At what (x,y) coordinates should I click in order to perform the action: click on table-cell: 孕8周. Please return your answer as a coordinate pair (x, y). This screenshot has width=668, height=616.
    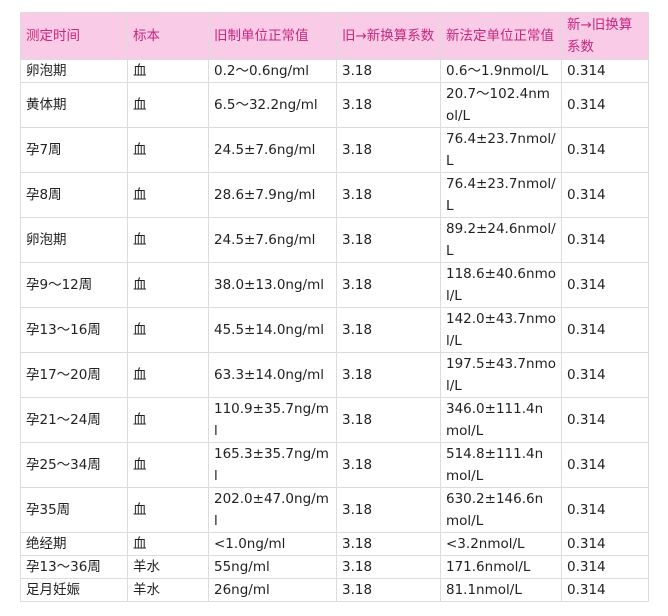
    Looking at the image, I should click on (74, 195).